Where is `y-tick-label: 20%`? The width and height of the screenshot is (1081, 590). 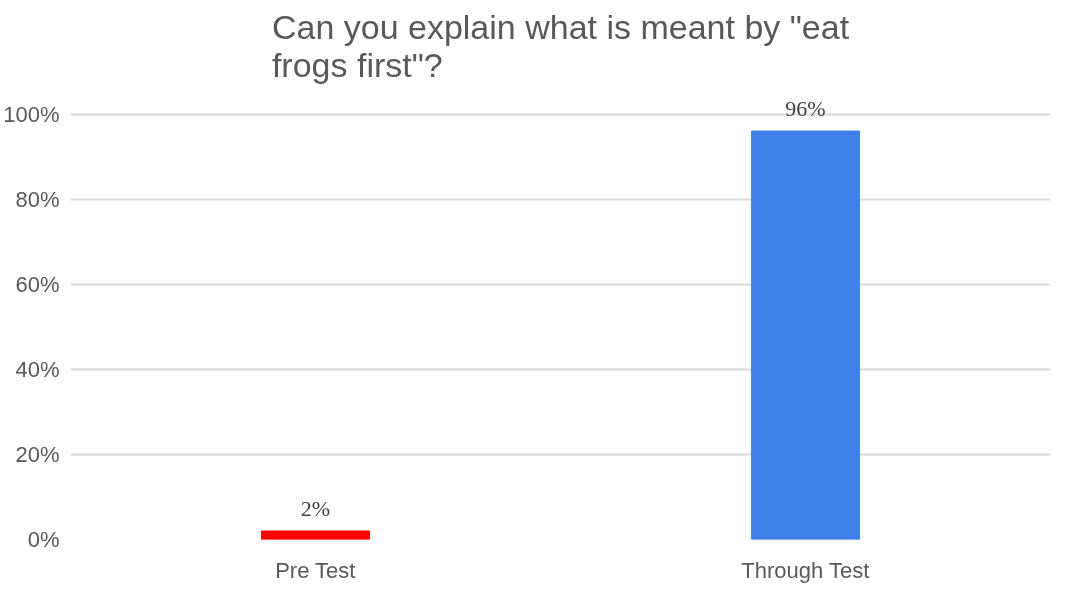 y-tick-label: 20% is located at coordinates (37, 454).